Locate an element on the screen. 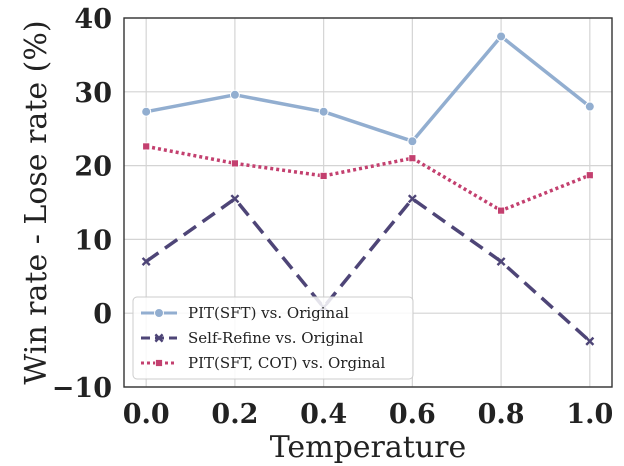  legend-label-pit-sft-cot-vs-orginal: PIT(SFT, COT) vs. Orginal is located at coordinates (286, 363).